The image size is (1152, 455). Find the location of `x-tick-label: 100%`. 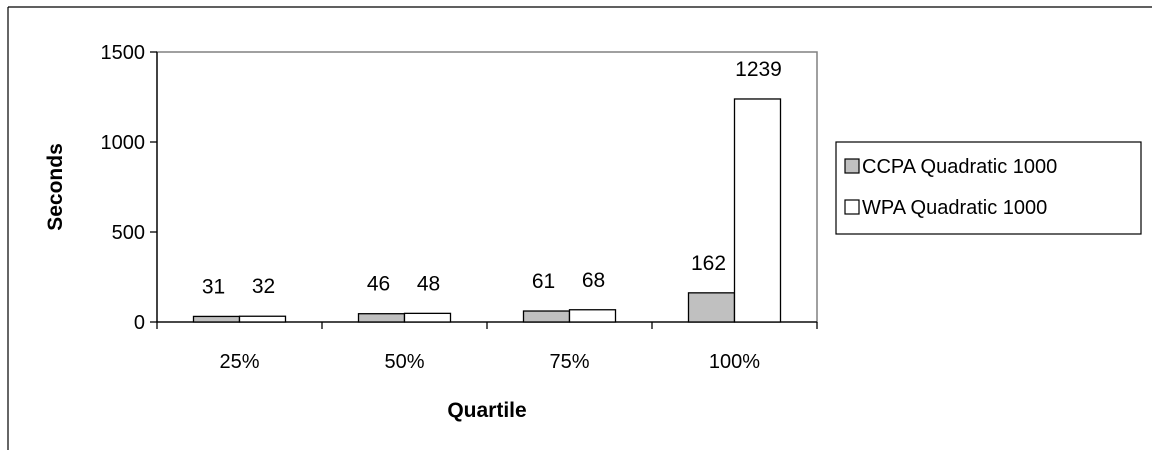

x-tick-label: 100% is located at coordinates (734, 362).